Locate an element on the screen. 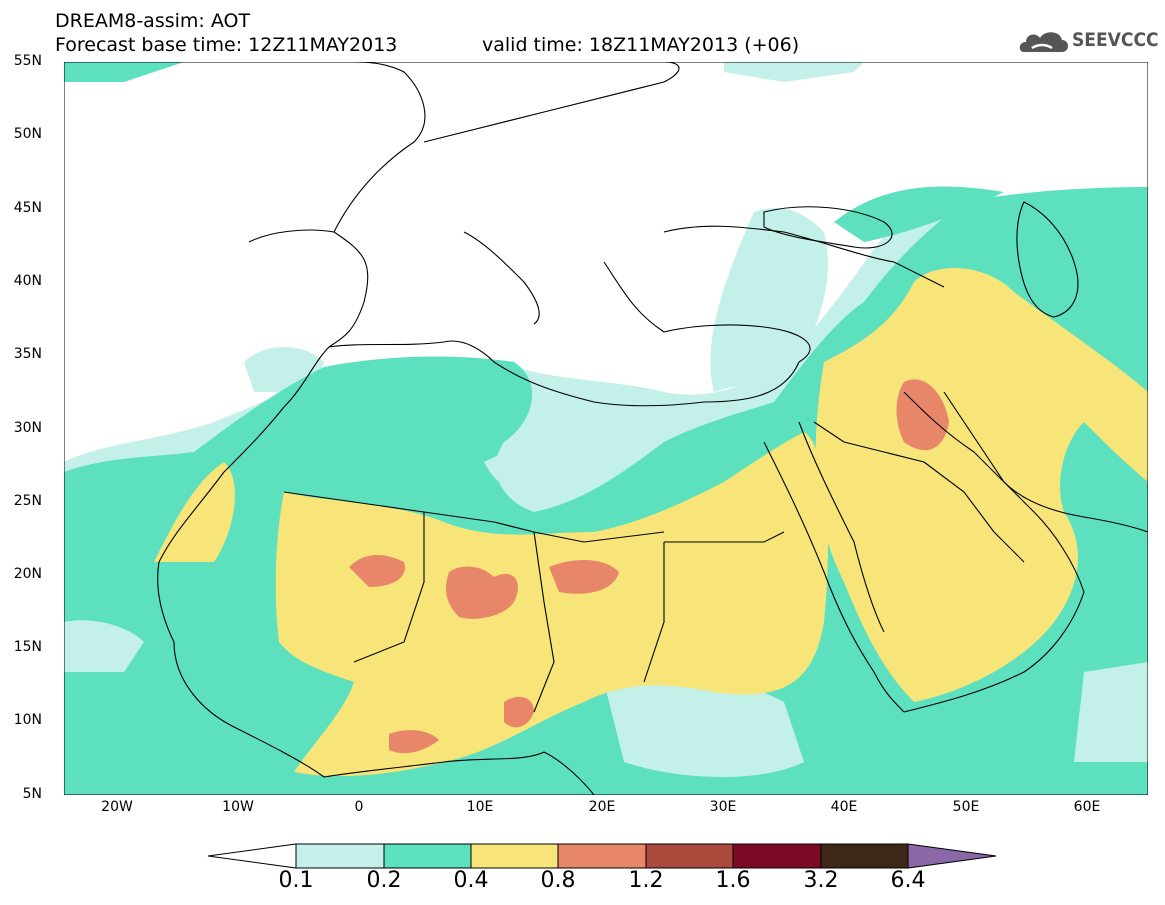  lon-label-20w: 20W is located at coordinates (117, 807).